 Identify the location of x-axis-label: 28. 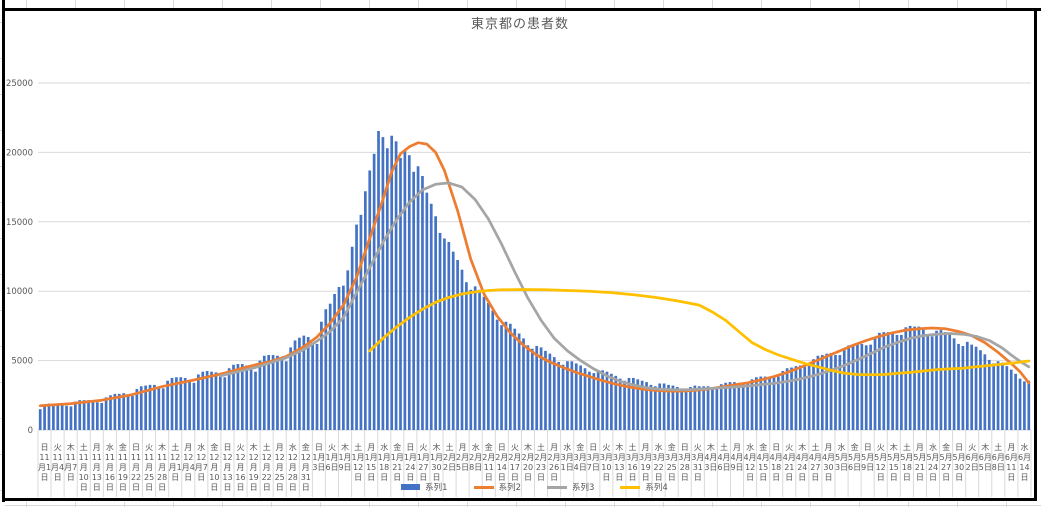
(162, 477).